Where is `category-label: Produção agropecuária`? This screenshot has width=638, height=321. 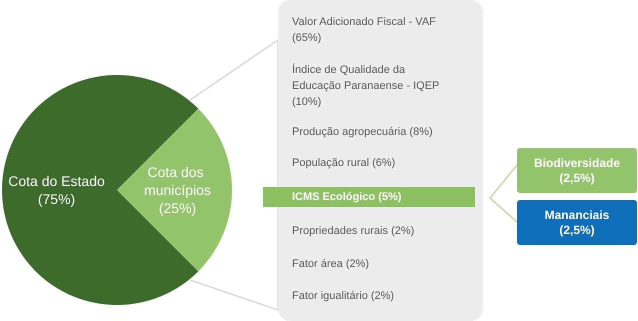 category-label: Produção agropecuária is located at coordinates (350, 132).